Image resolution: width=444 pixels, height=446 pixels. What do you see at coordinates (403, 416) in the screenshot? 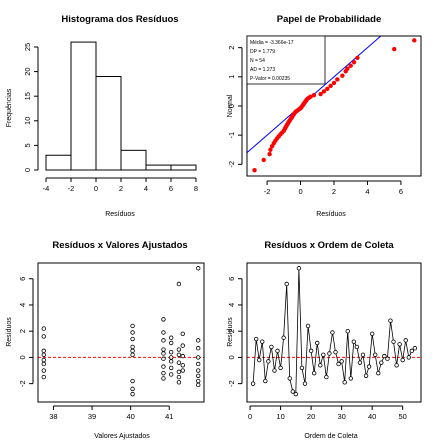
I see `x-tick-label: 50` at bounding box center [403, 416].